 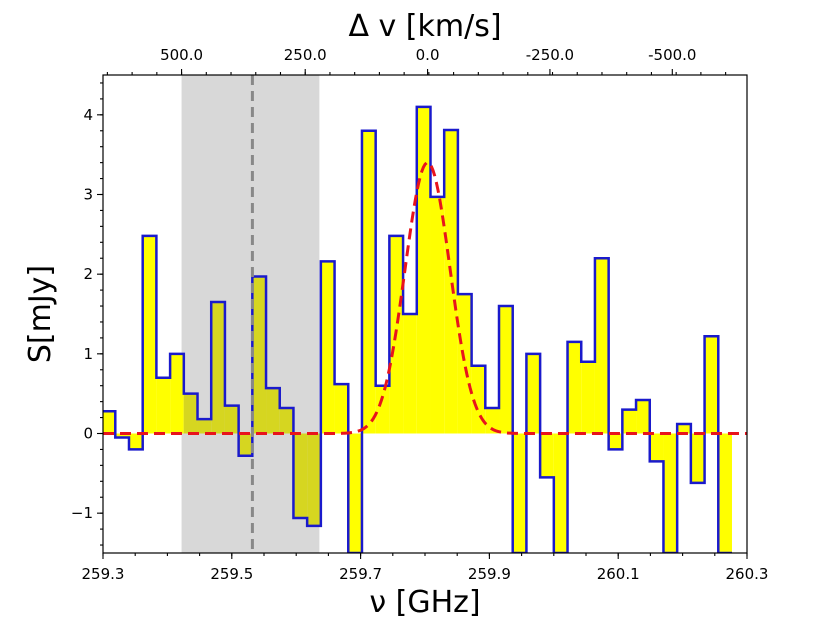 I want to click on tick-label: 4, so click(x=88, y=115).